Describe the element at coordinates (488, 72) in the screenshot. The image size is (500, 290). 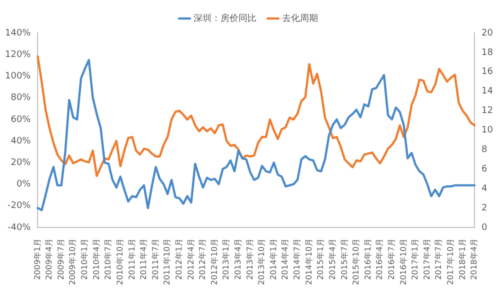
I see `y2-tick-label: 16` at that location.